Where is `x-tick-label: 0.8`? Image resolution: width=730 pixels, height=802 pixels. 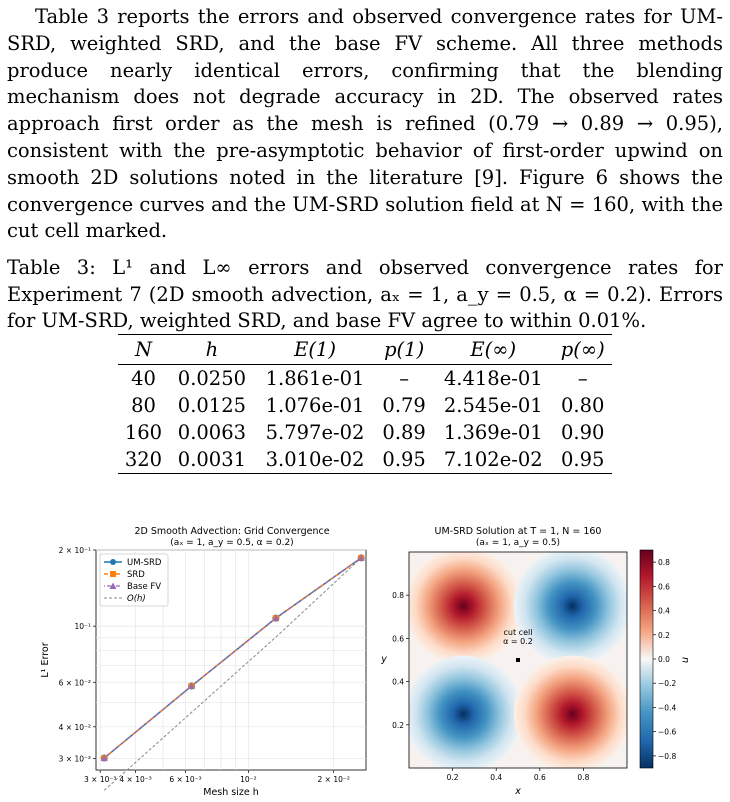
x-tick-label: 0.8 is located at coordinates (583, 777).